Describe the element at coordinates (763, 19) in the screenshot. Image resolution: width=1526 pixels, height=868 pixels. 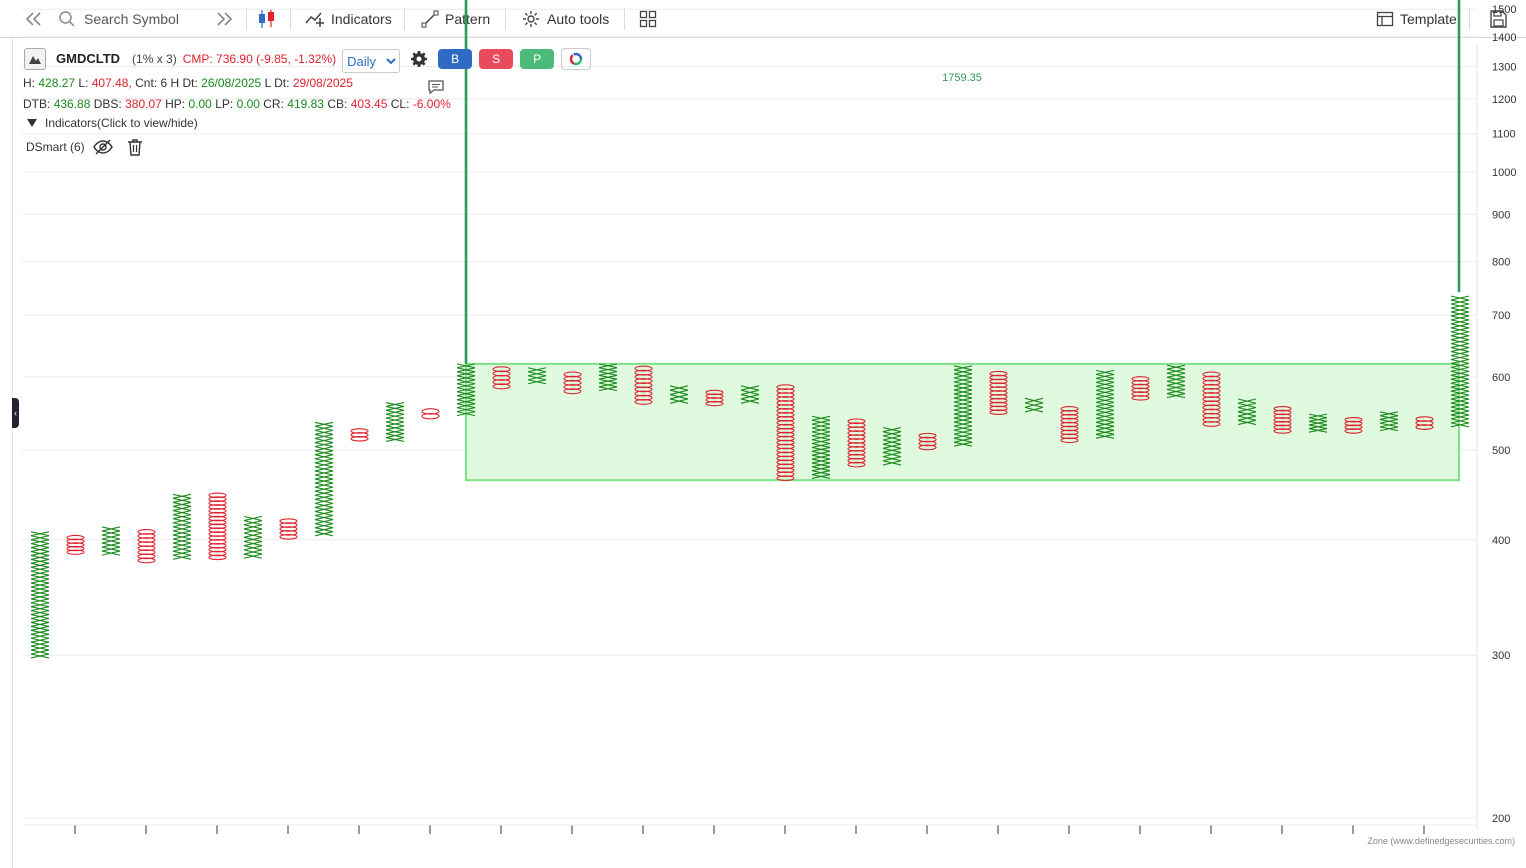
I see `top-toolbar: Indicators Pattern Auto tools Template` at that location.